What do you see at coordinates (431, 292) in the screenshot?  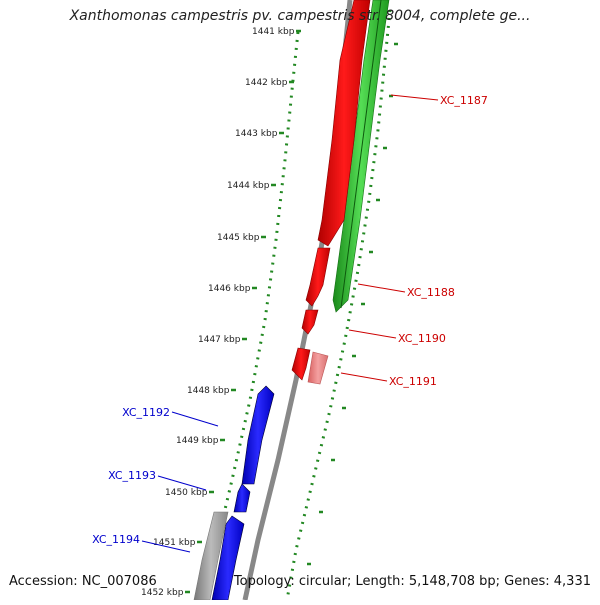 I see `gene-label-XC_1188: XC_1188` at bounding box center [431, 292].